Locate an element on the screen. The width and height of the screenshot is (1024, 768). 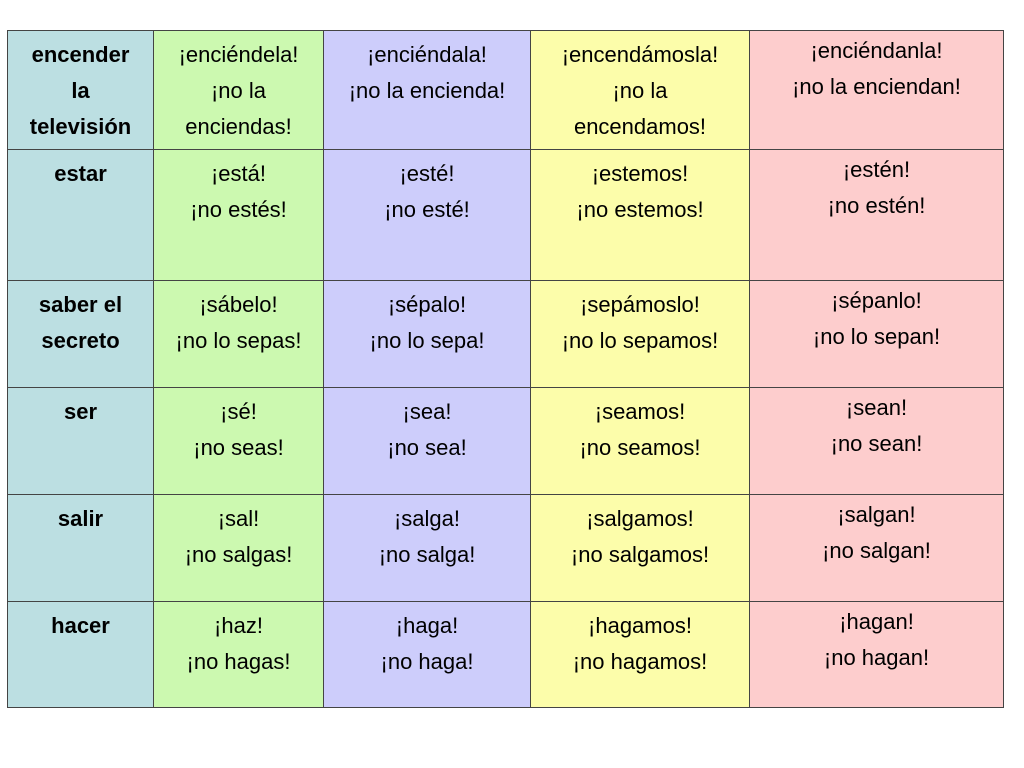
command-text: ¡no salgamos! is located at coordinates (640, 554).